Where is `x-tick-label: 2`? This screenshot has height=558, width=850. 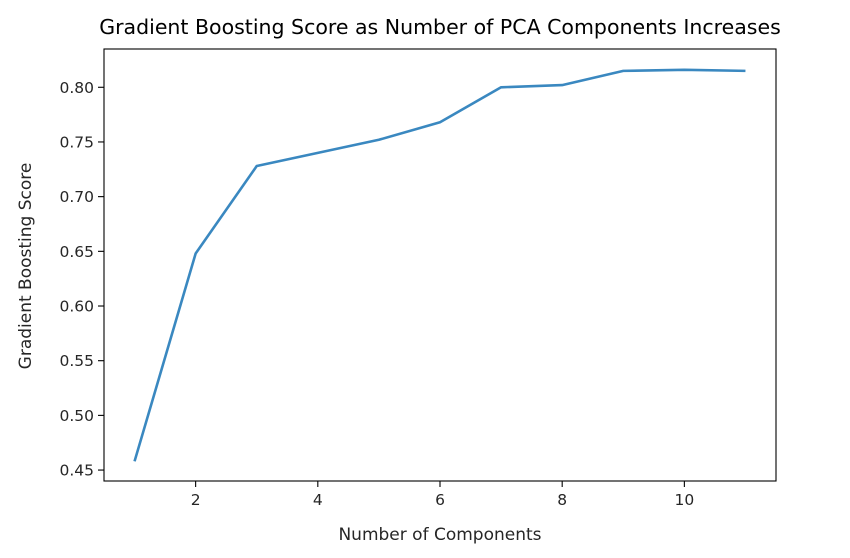
x-tick-label: 2 is located at coordinates (196, 500).